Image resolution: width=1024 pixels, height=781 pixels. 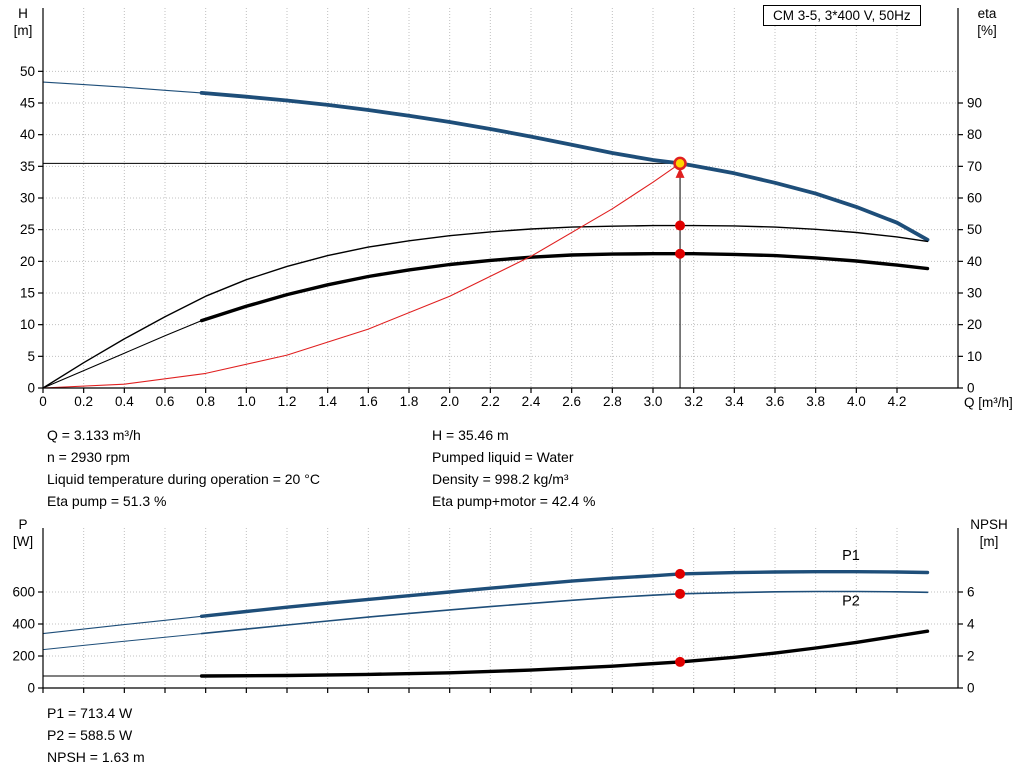 What do you see at coordinates (734, 401) in the screenshot?
I see `x-tick-label: 3.4` at bounding box center [734, 401].